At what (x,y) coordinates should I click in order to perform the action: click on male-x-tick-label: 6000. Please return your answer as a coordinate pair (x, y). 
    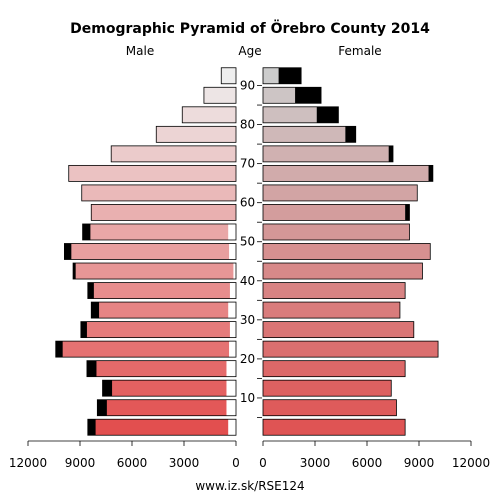
    Looking at the image, I should click on (132, 463).